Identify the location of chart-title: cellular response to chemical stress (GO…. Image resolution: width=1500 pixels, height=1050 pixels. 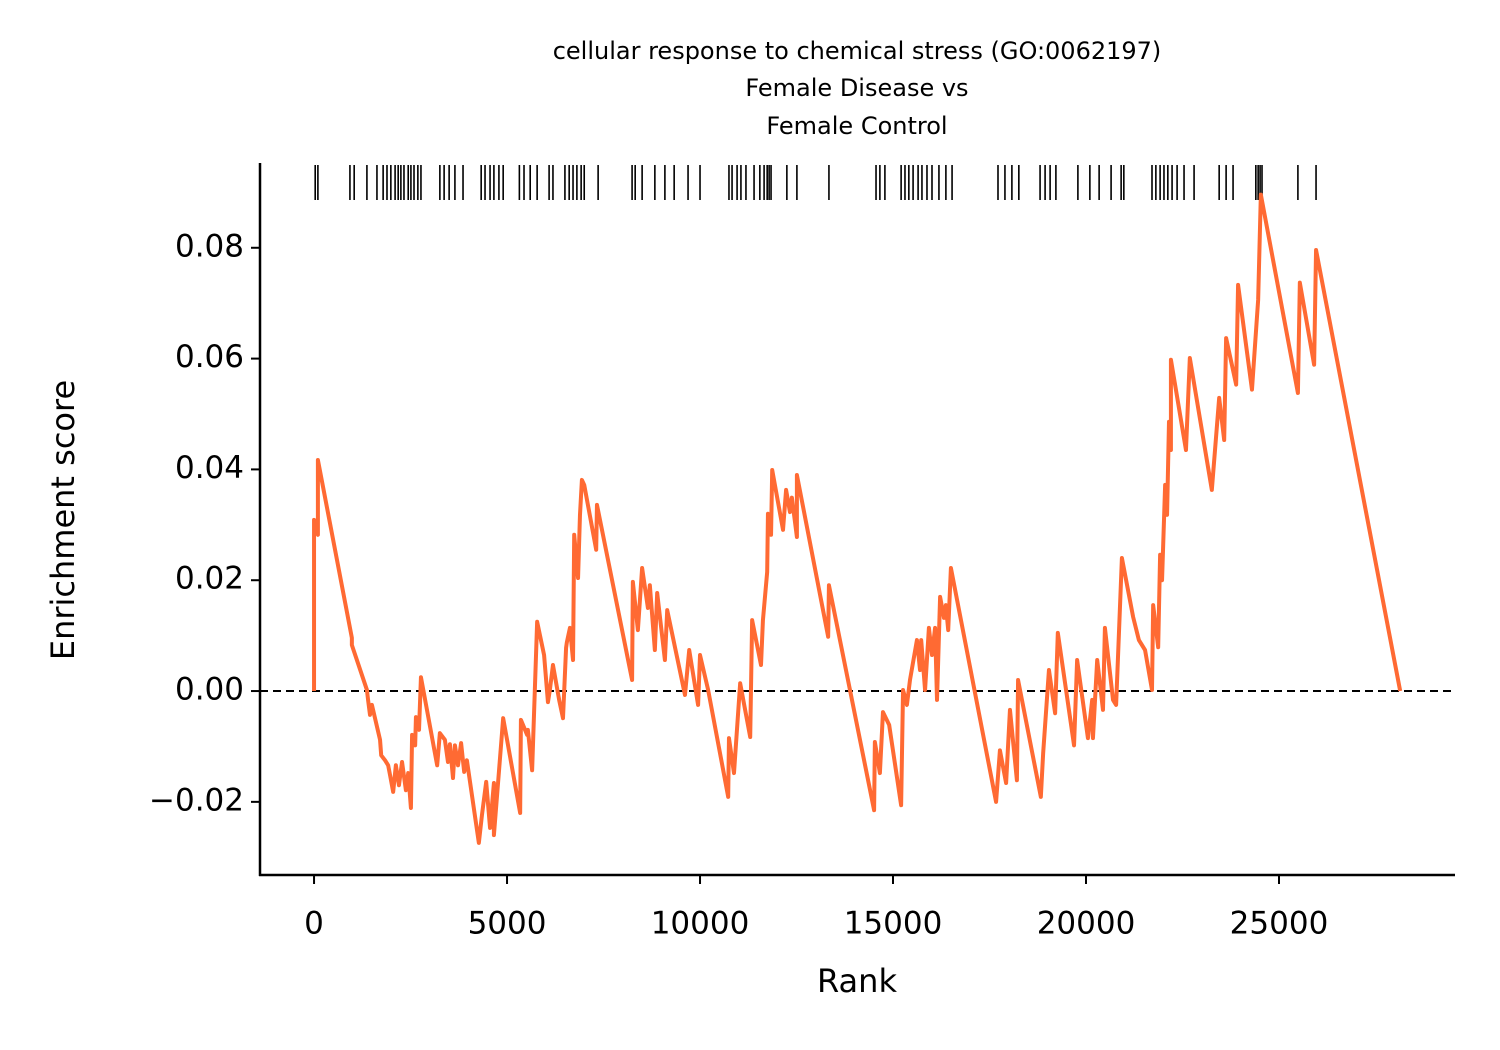
(857, 51).